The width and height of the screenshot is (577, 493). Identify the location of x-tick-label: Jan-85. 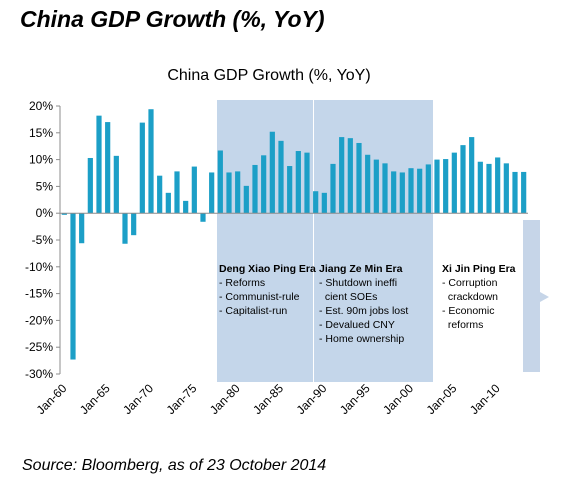
(268, 399).